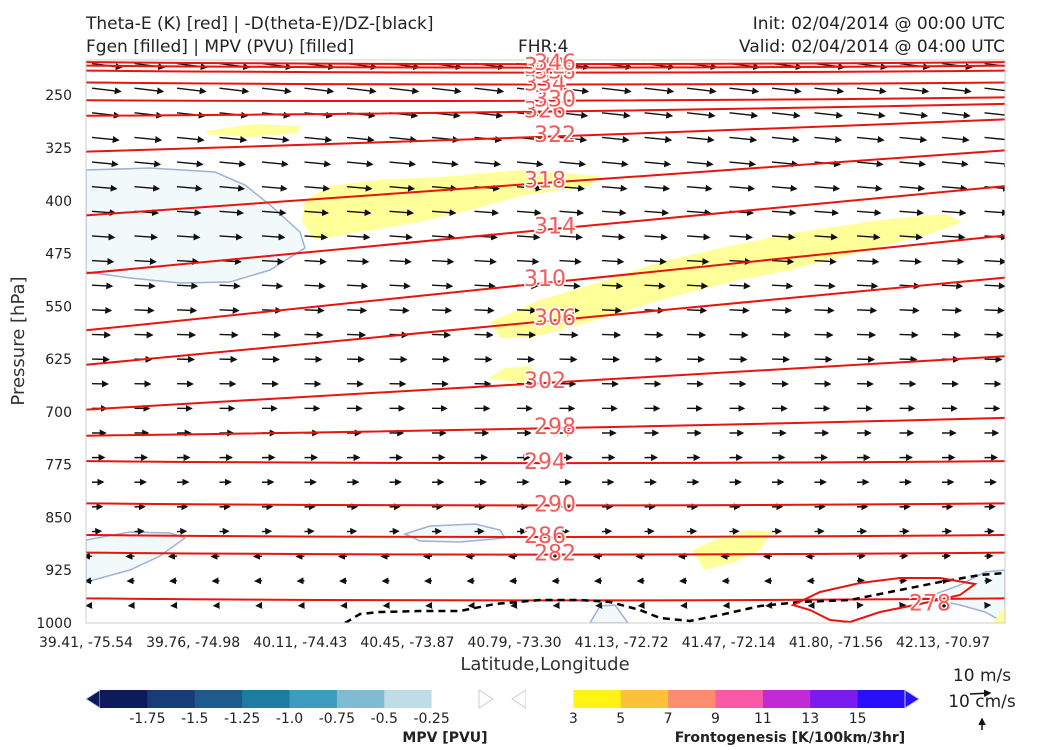 The image size is (1050, 750). I want to click on fgen-colorbar: 3 5 7 9 11 13 15, so click(715, 708).